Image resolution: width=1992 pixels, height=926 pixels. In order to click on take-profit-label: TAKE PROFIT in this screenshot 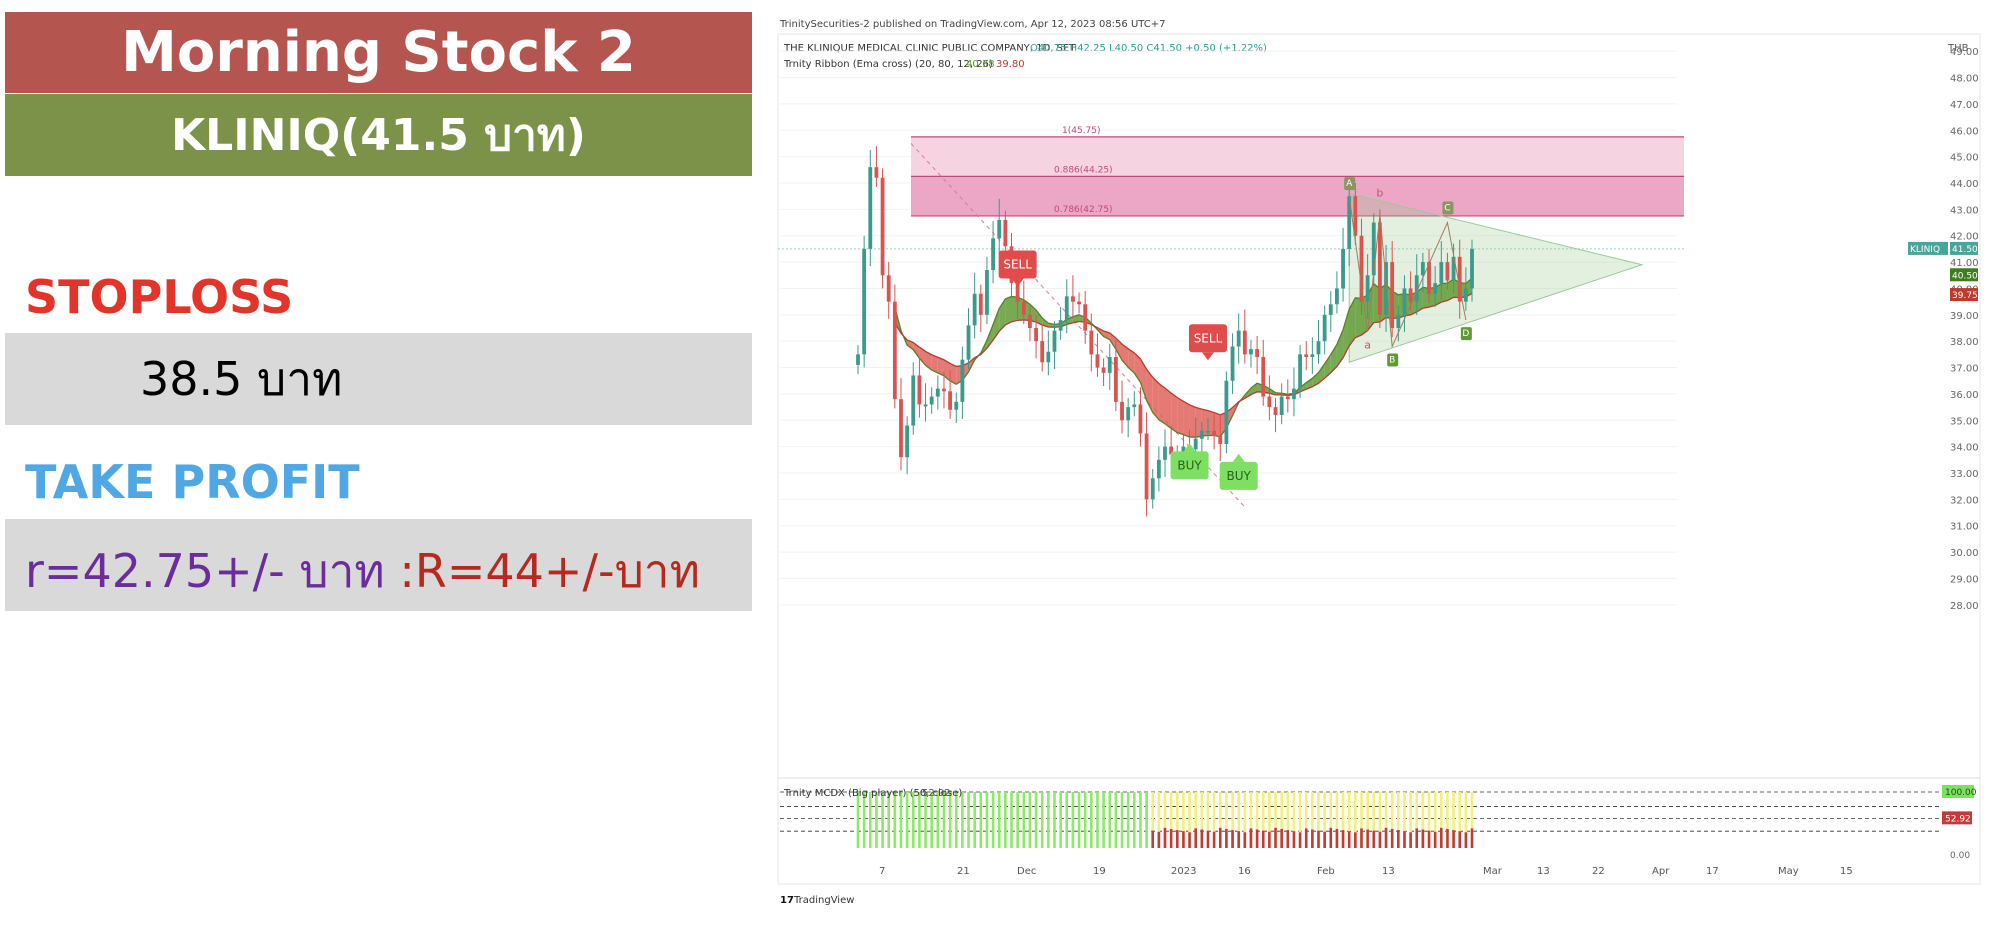, I will do `click(192, 482)`.